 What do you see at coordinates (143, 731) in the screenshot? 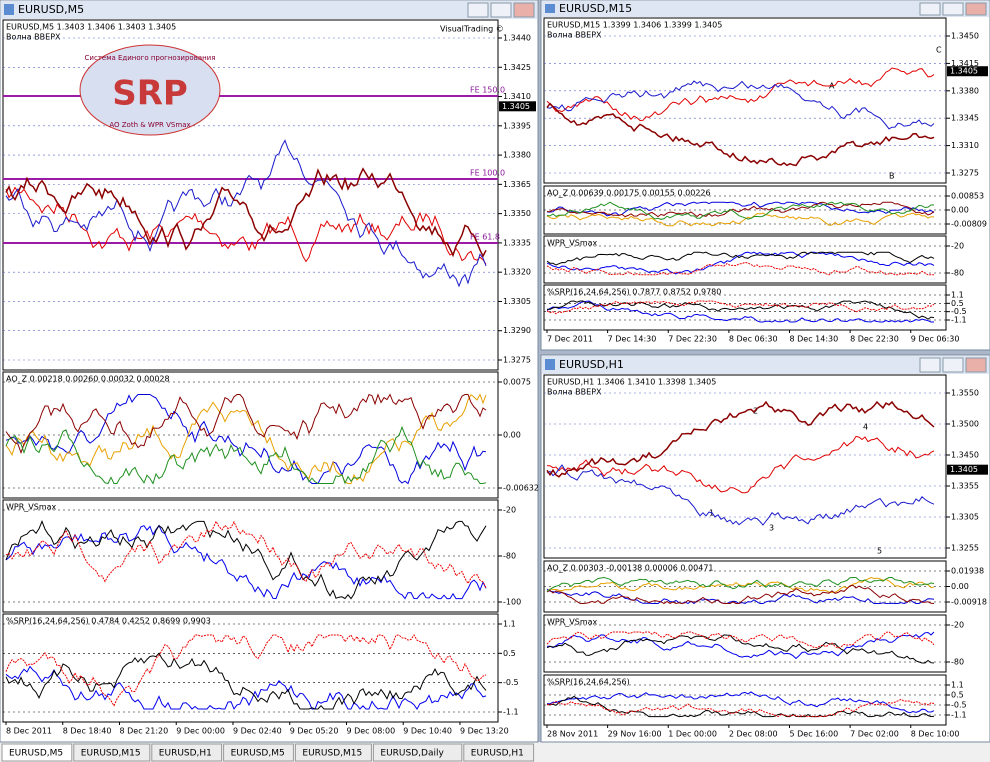
I see `time-label: 8 Dec 21:20` at bounding box center [143, 731].